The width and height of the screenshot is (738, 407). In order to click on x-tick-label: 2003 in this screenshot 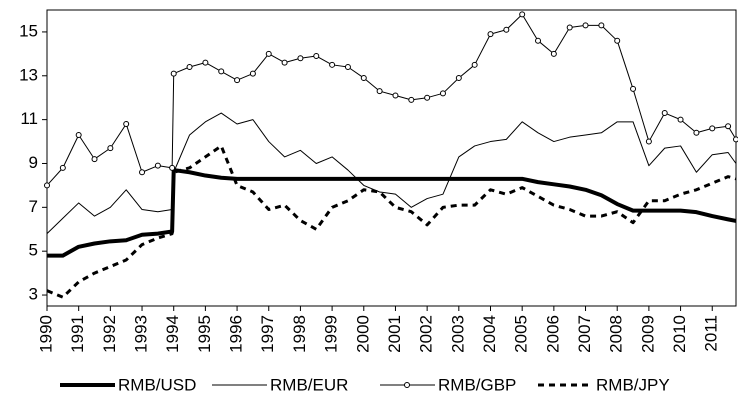, I will do `click(457, 334)`.